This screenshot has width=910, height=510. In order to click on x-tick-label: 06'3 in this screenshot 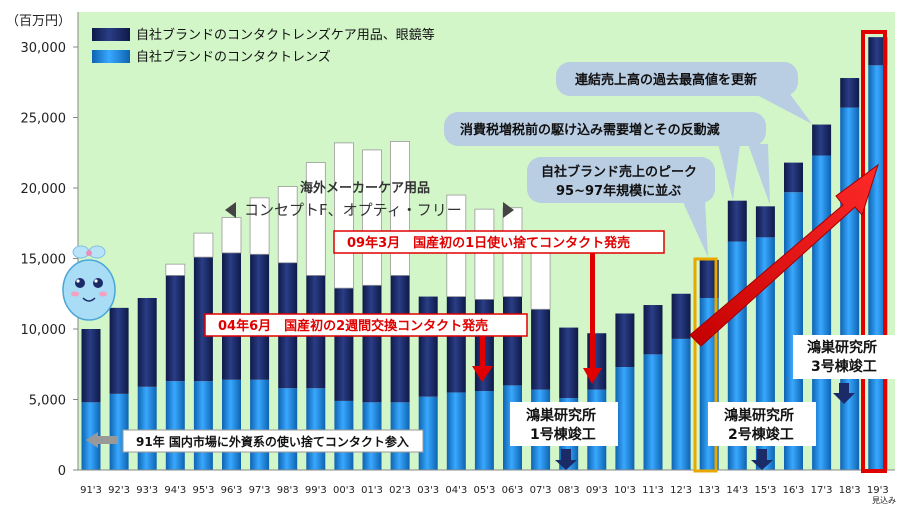, I will do `click(513, 490)`.